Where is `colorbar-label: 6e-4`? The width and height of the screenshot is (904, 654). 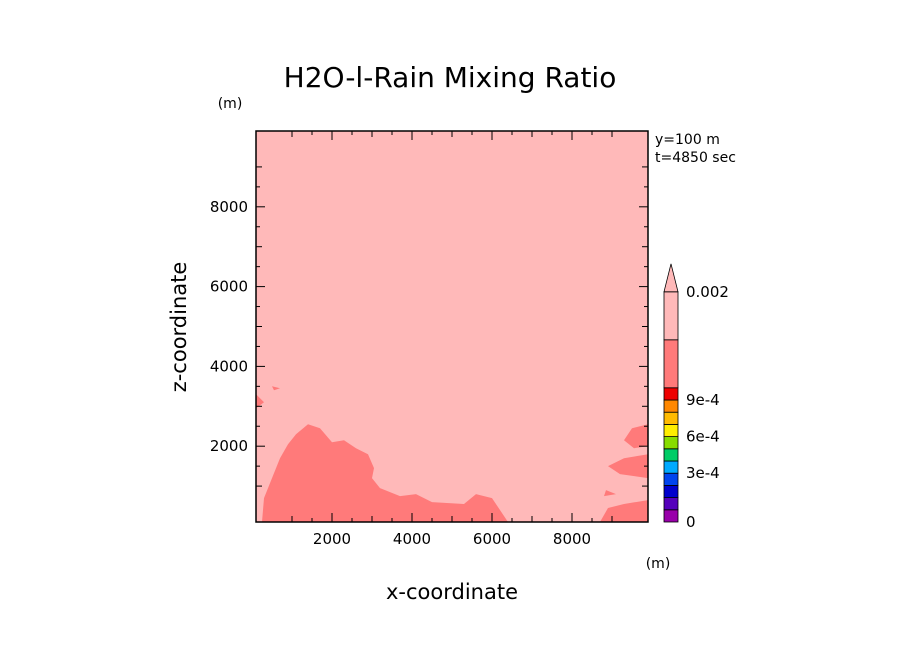
colorbar-label: 6e-4 is located at coordinates (703, 437).